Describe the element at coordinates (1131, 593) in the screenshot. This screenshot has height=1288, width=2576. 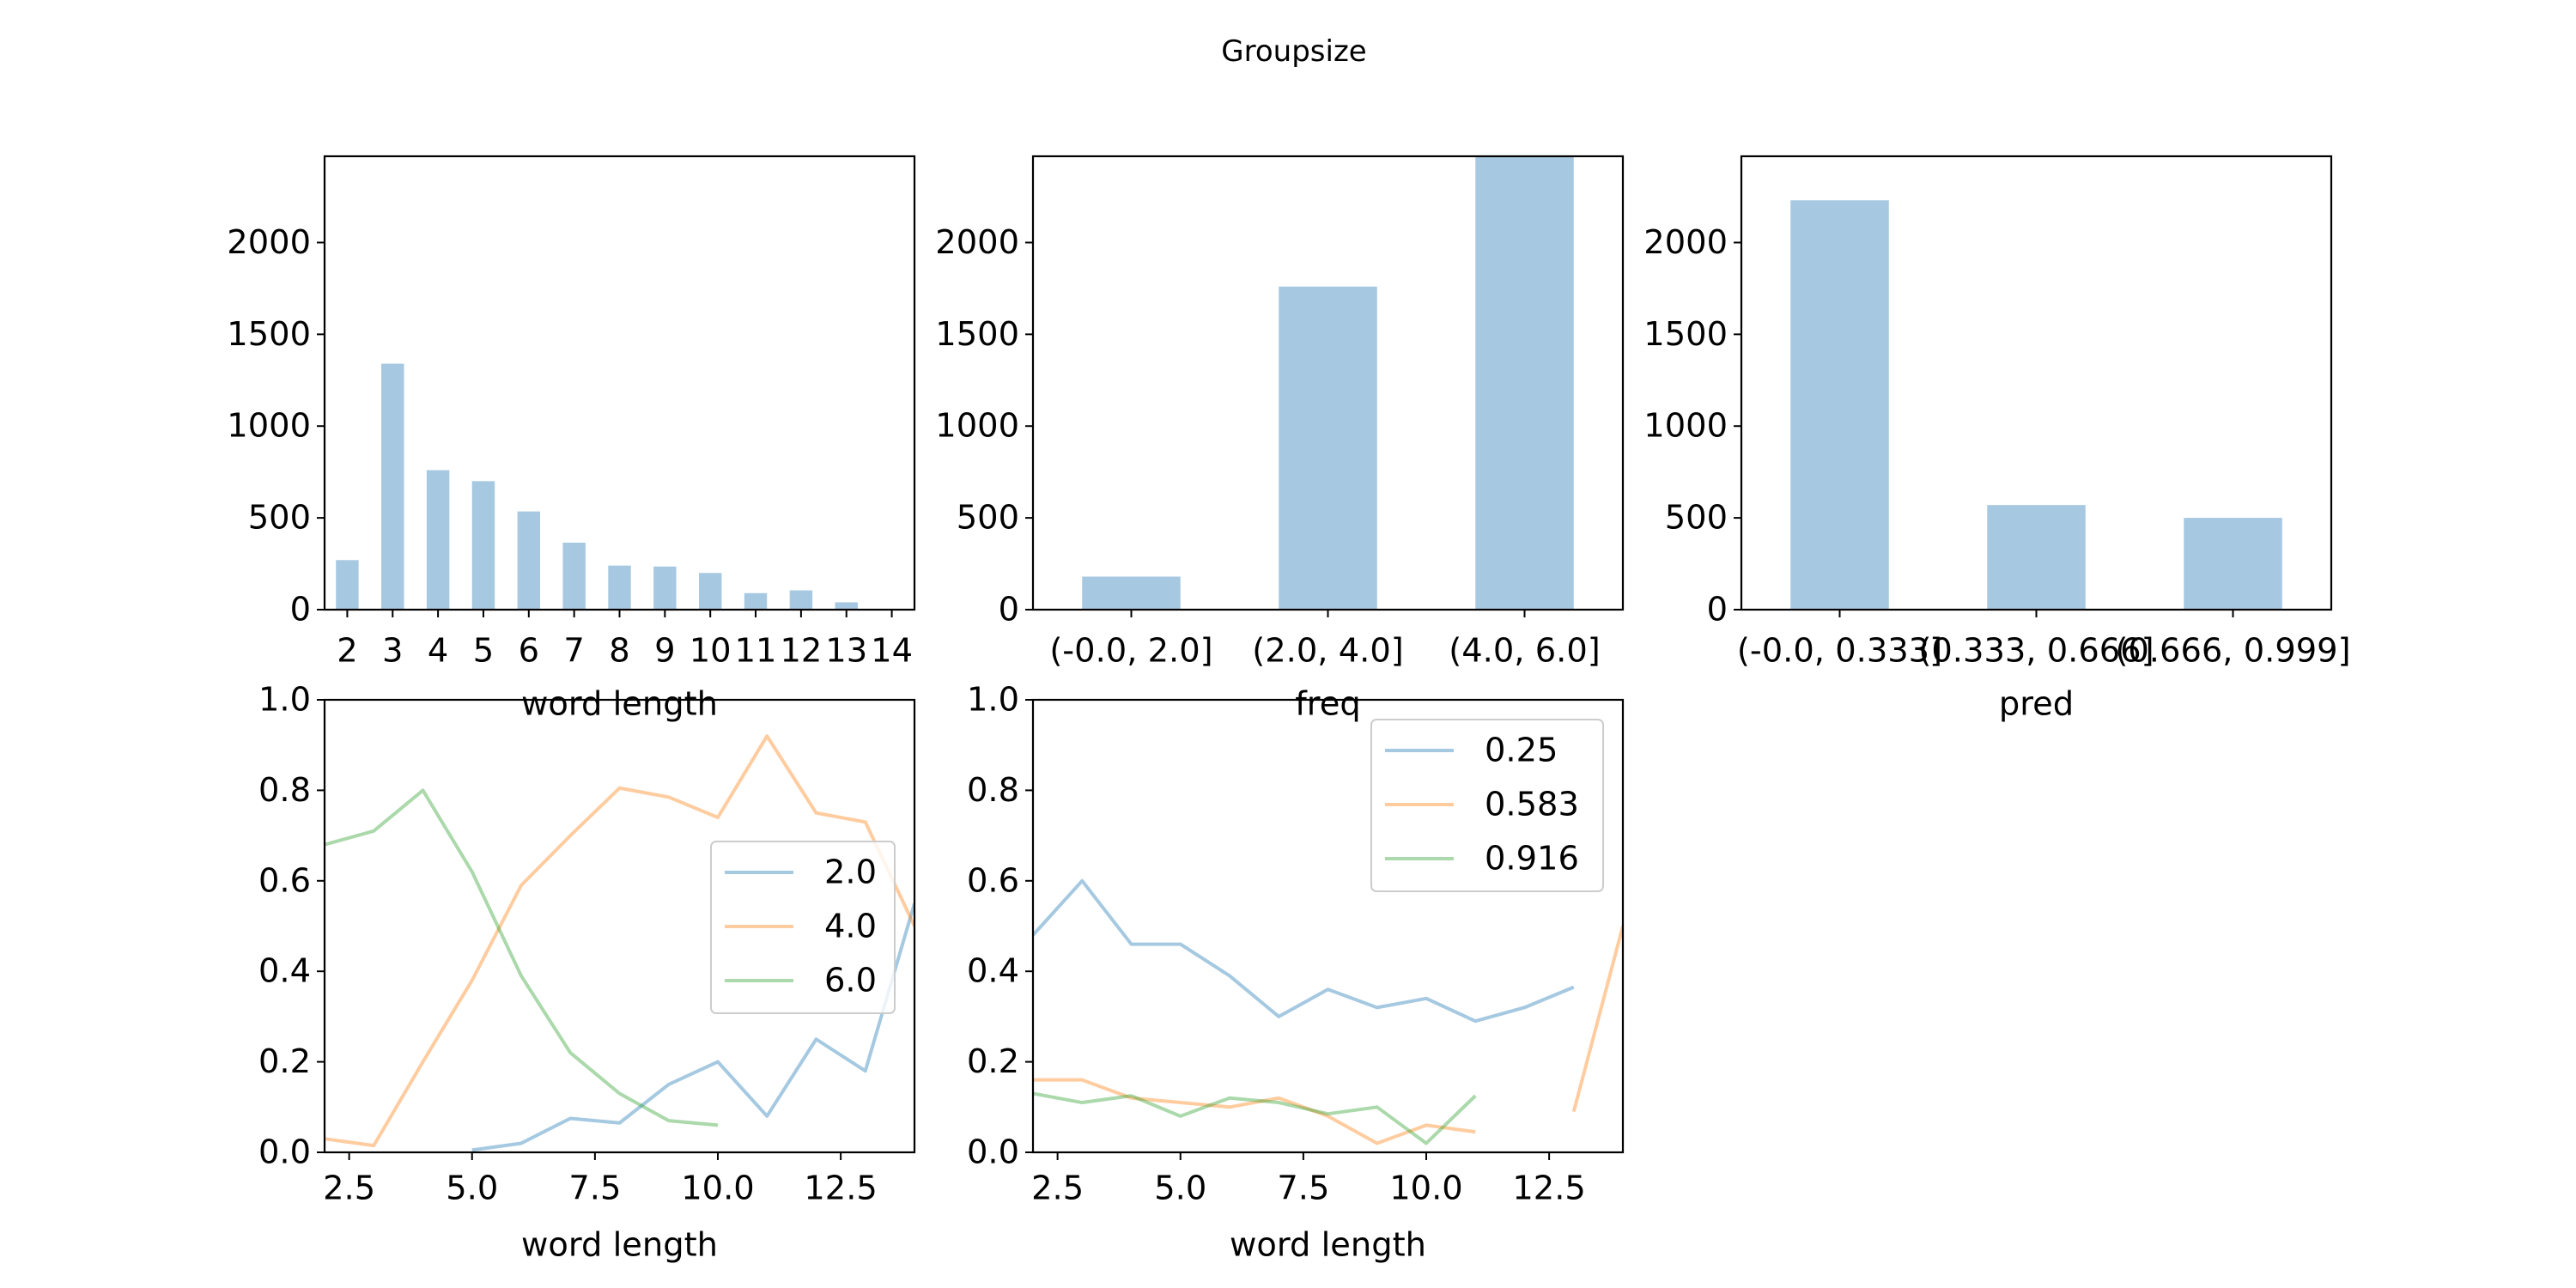
I see `bar-(-0.0, 2.0]` at that location.